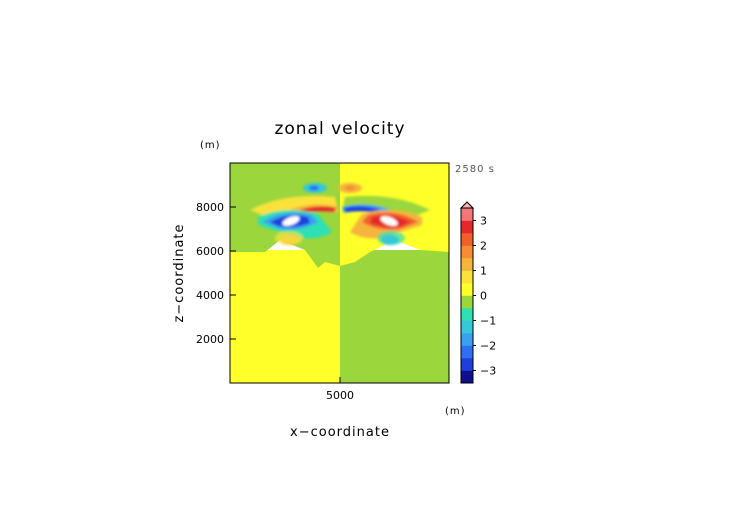  Describe the element at coordinates (455, 411) in the screenshot. I see `x-unit-label: (m)` at that location.